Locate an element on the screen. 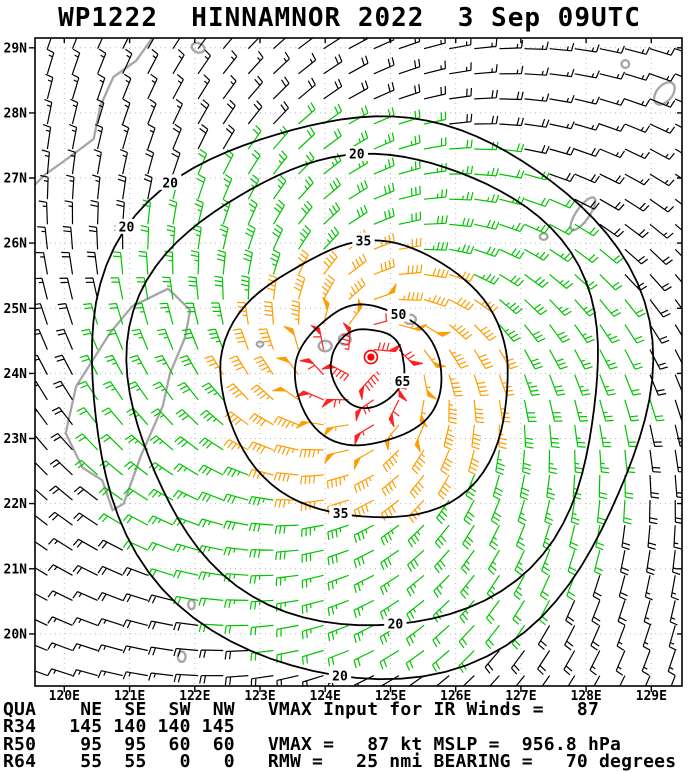  lon-label-126E: 126E is located at coordinates (455, 695).